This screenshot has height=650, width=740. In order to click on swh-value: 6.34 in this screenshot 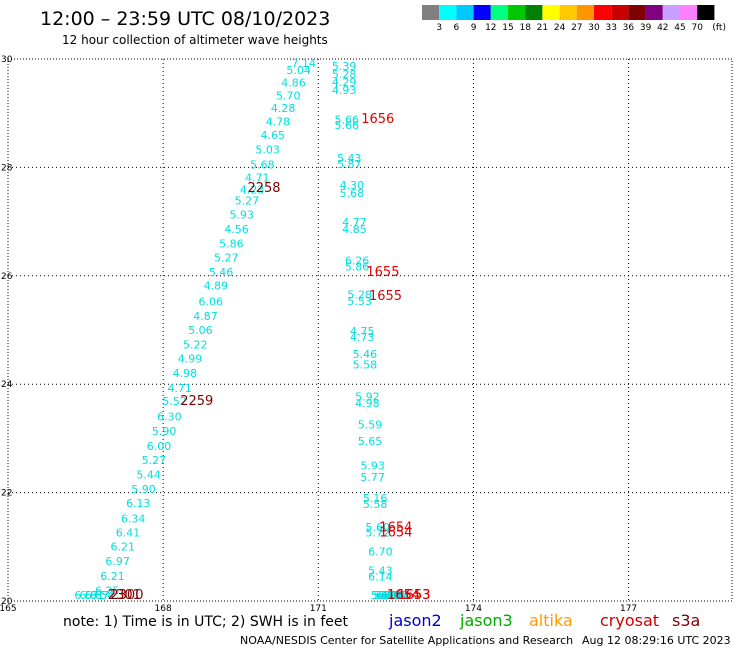, I will do `click(133, 518)`.